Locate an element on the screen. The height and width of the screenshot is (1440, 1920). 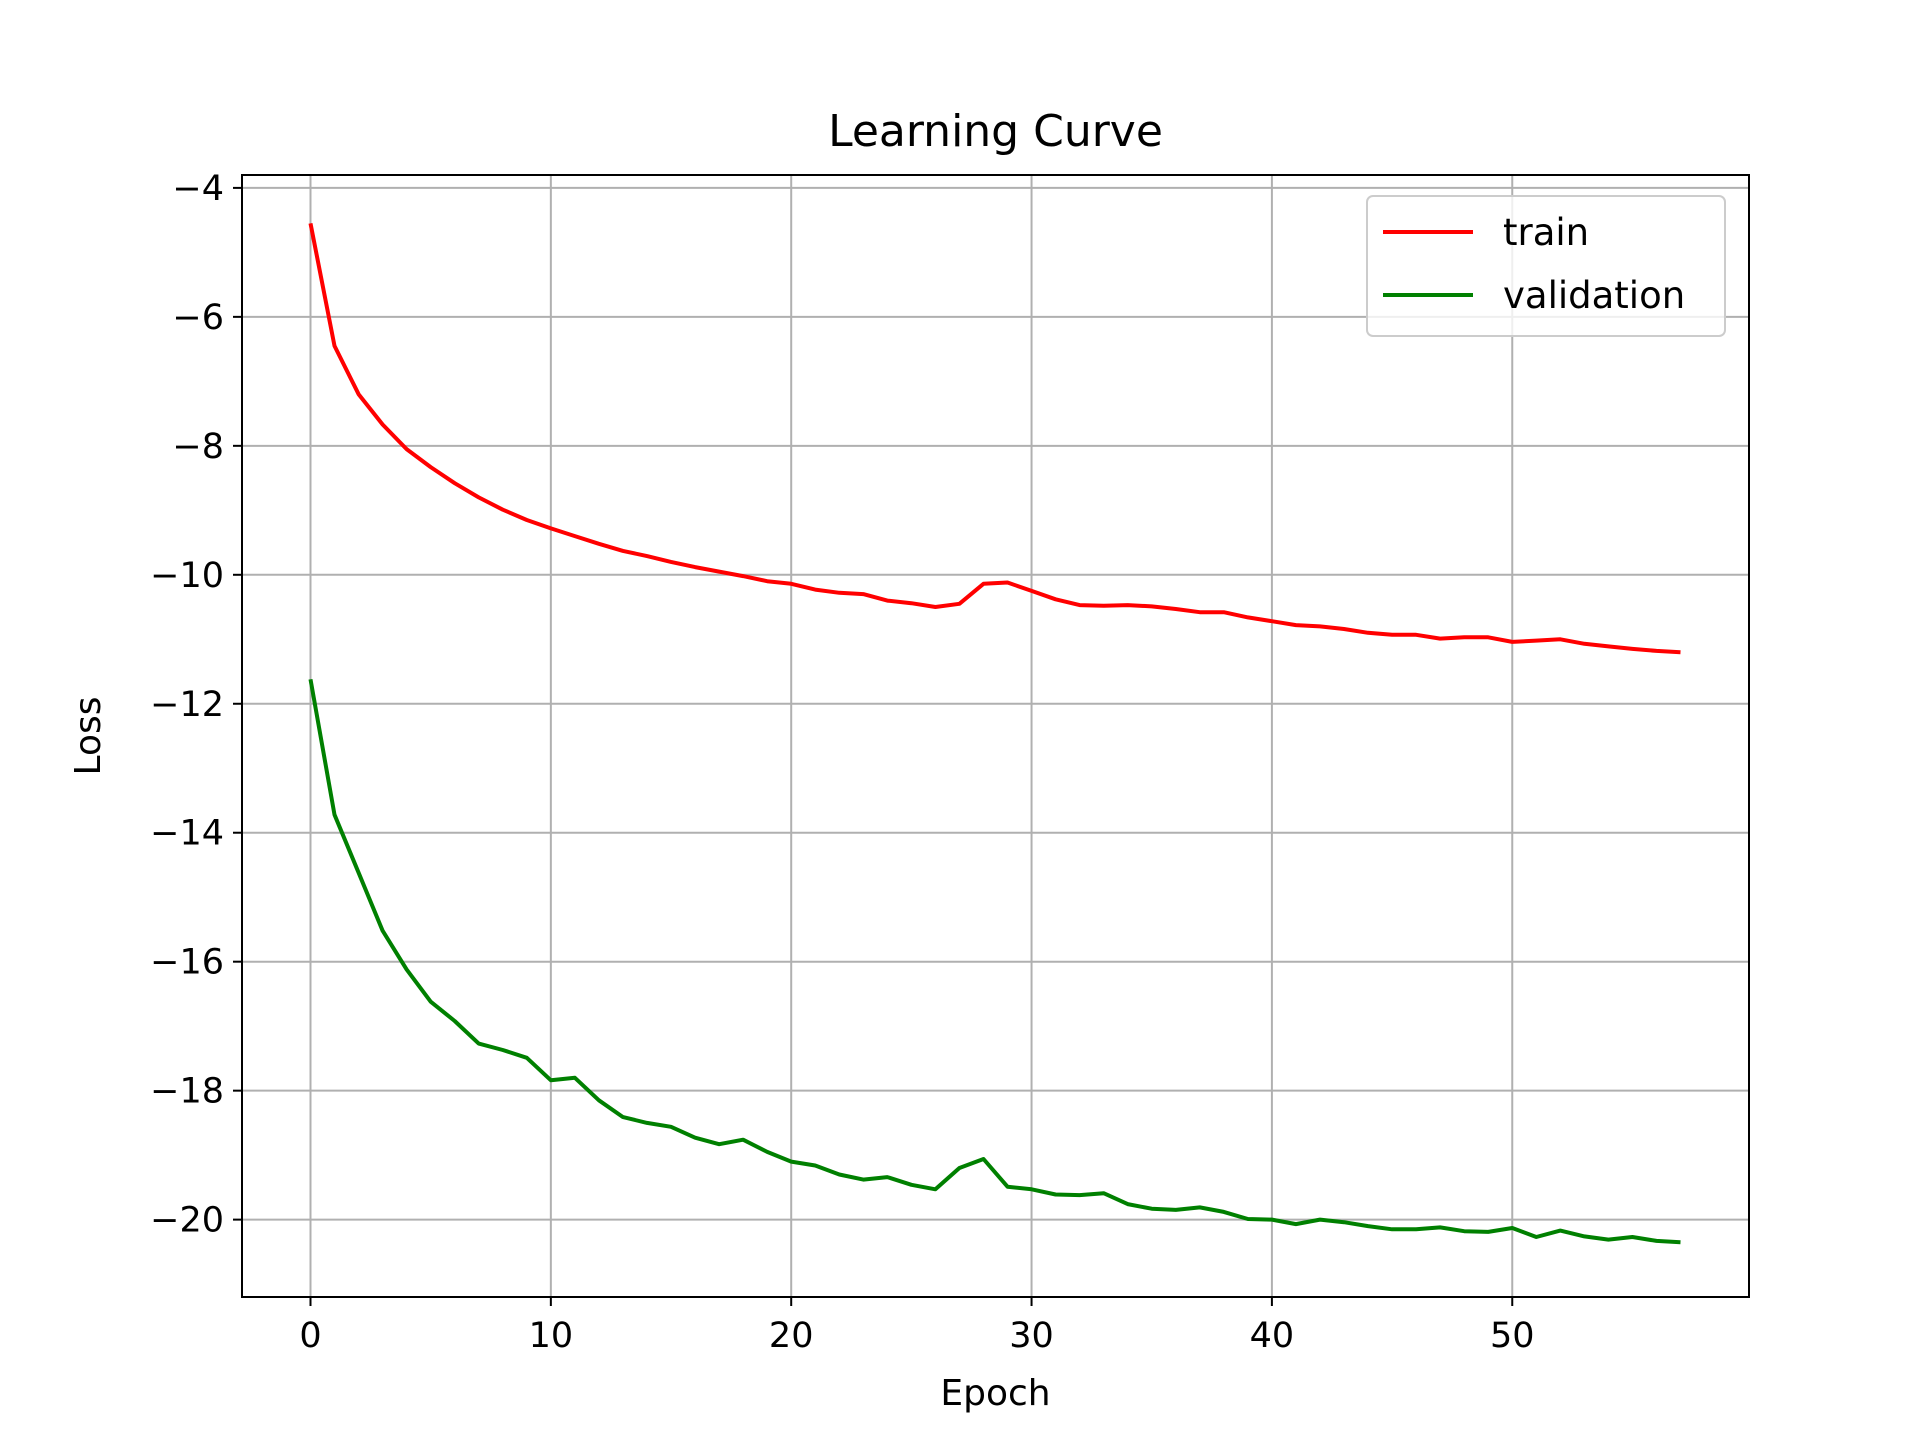
y-axis-label: Loss is located at coordinates (88, 736).